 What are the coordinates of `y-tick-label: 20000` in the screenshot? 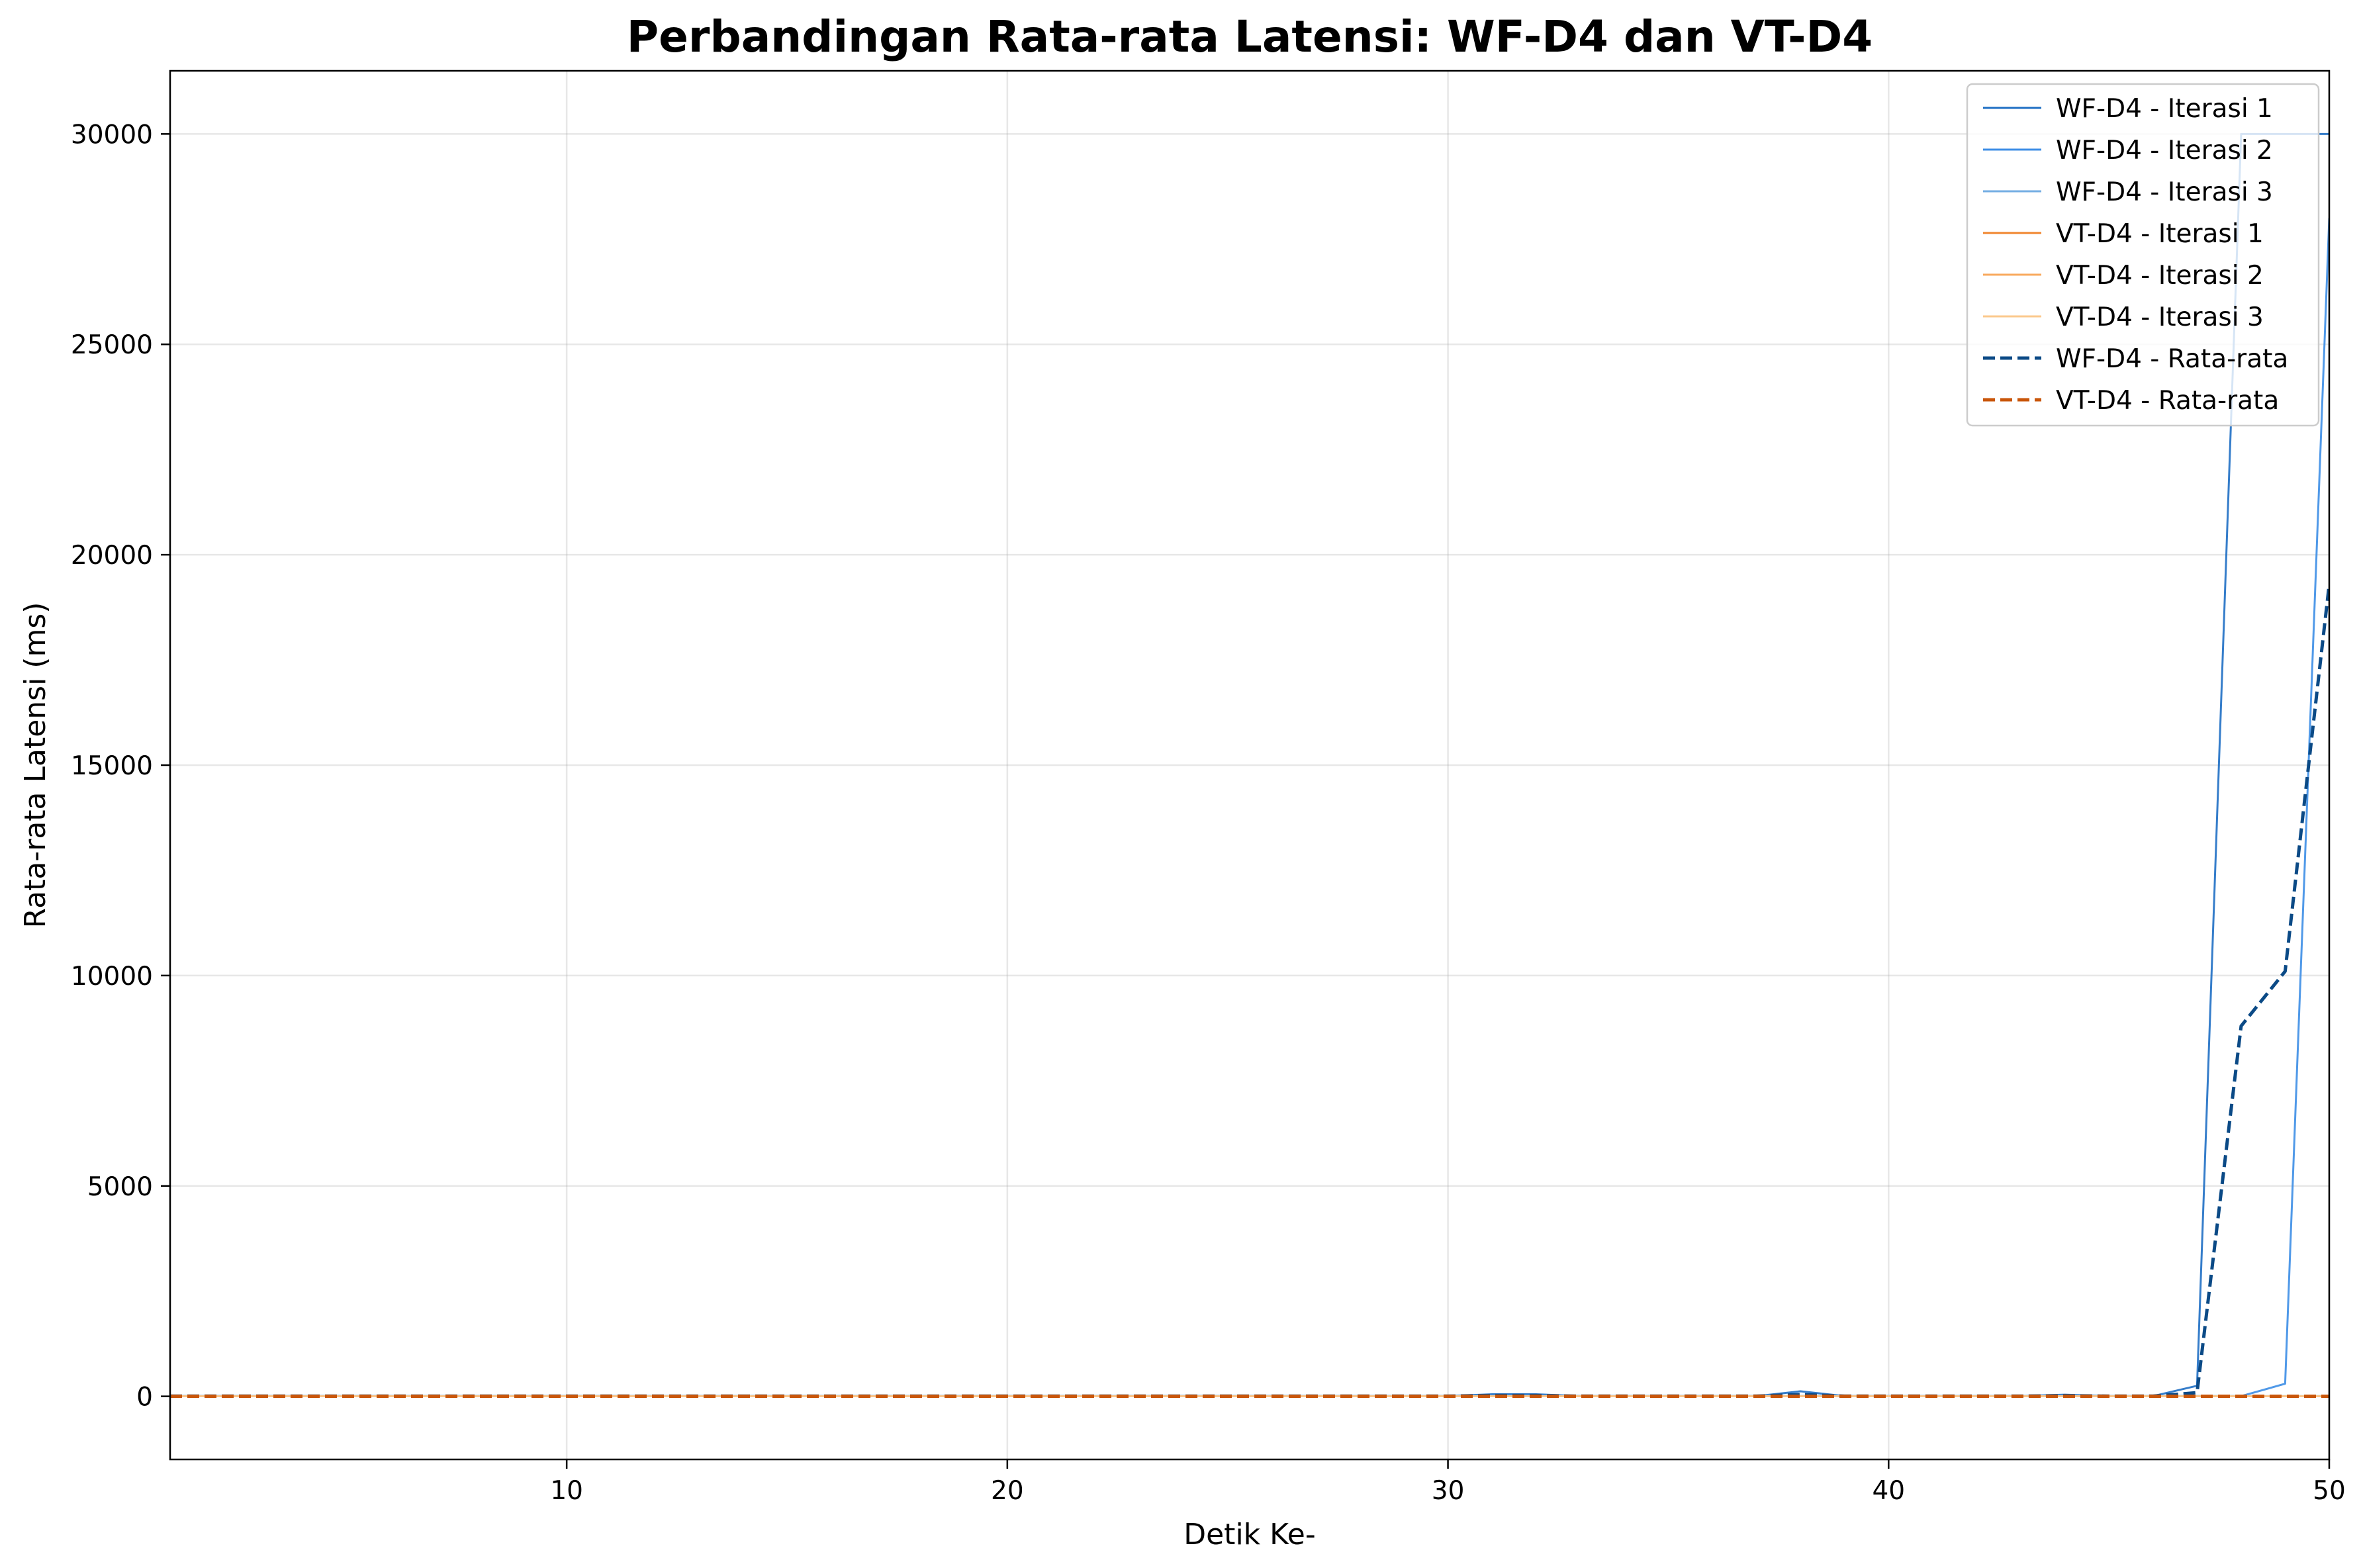 It's located at (112, 556).